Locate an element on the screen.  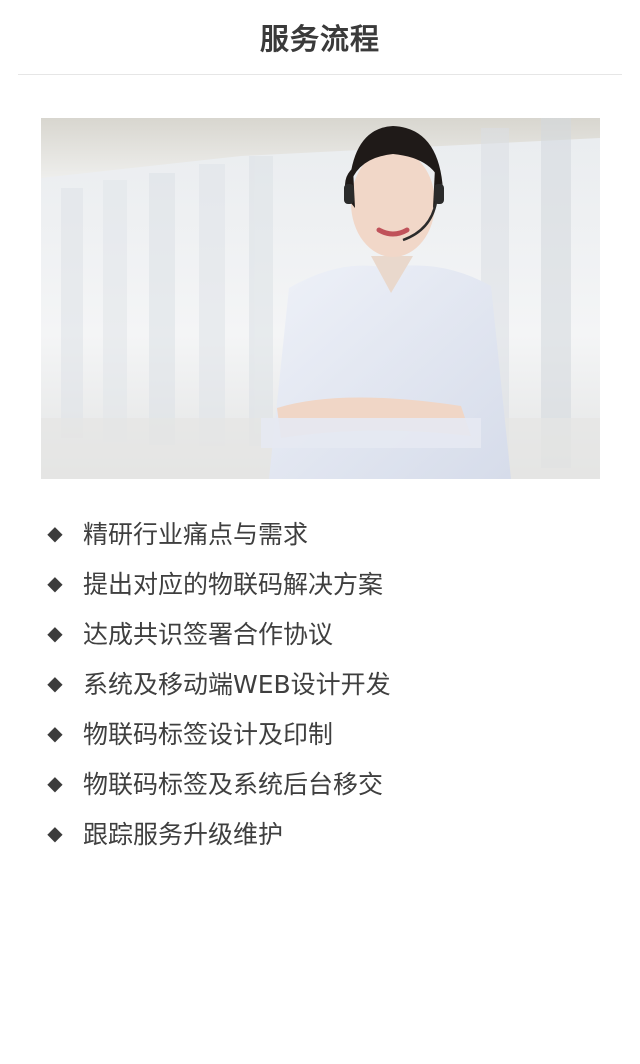
step-label: 达成共识签署合作协议 is located at coordinates (208, 634).